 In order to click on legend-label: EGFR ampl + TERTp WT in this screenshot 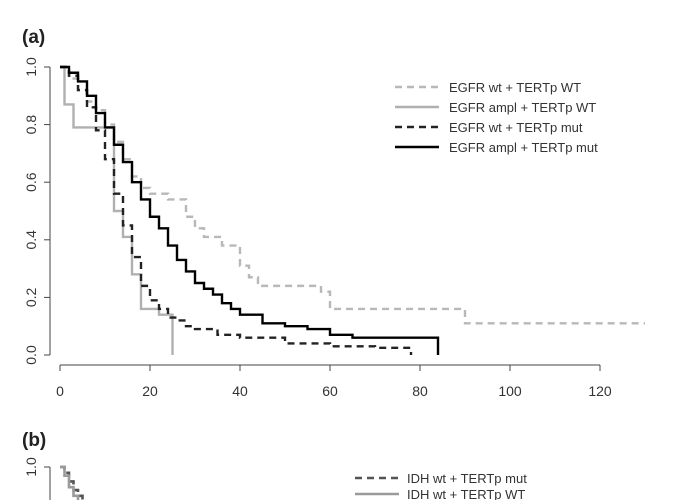, I will do `click(522, 107)`.